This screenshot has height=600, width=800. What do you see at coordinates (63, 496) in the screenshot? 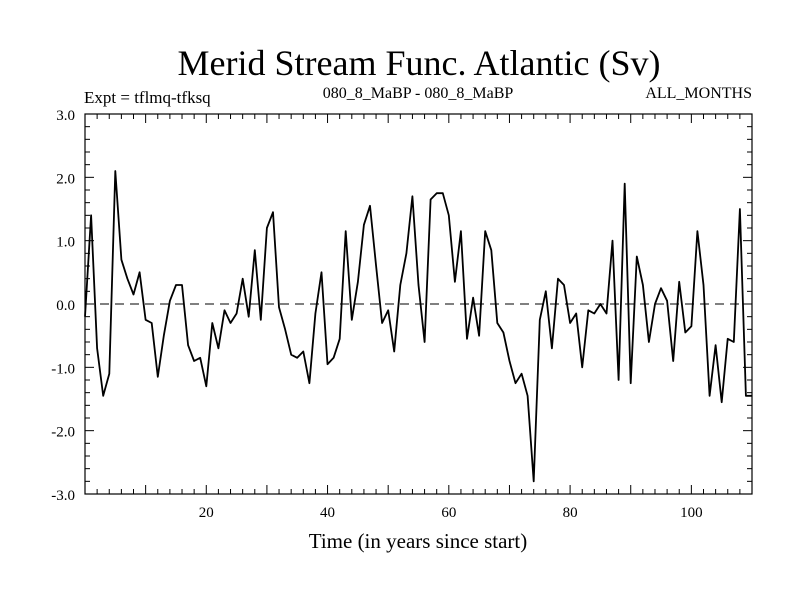
I see `y-tick-label: -3.0` at bounding box center [63, 496].